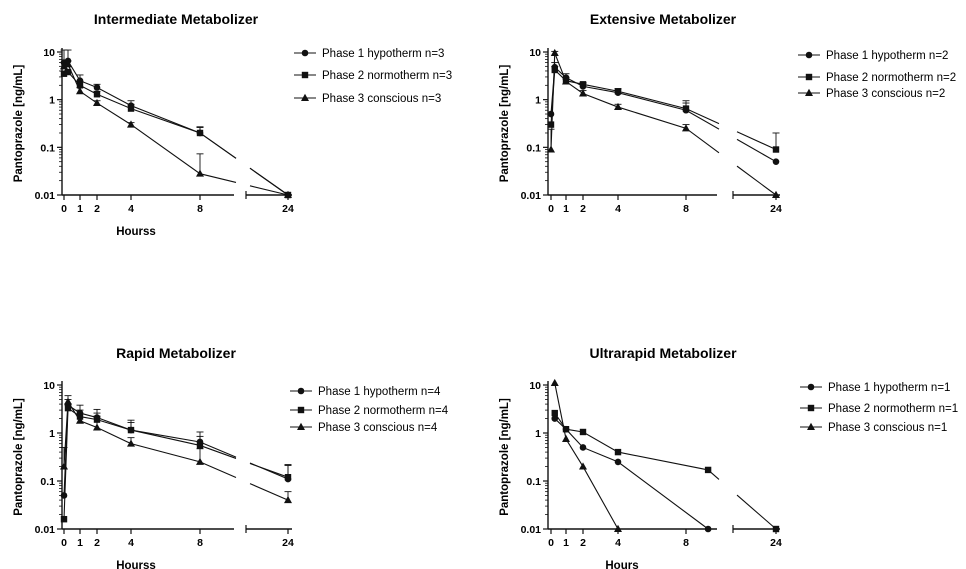  I want to click on chart-title: Extensive Metabolizer, so click(663, 19).